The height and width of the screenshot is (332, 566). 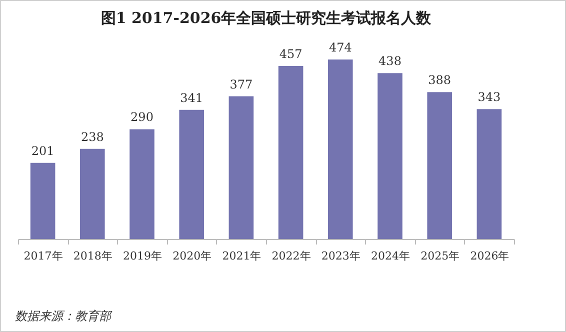 I want to click on x-tick-label: 2019年, so click(x=142, y=256).